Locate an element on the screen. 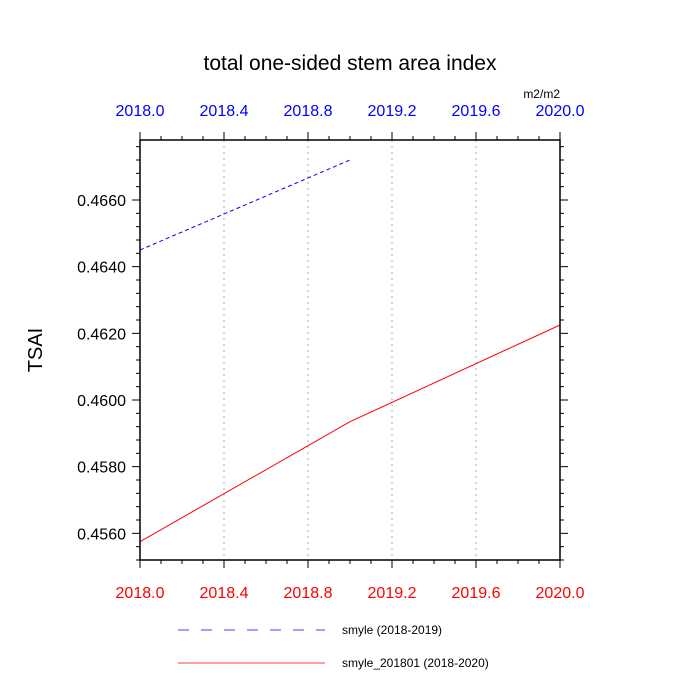  x-tick-label-bottom: 2018.8 is located at coordinates (308, 593).